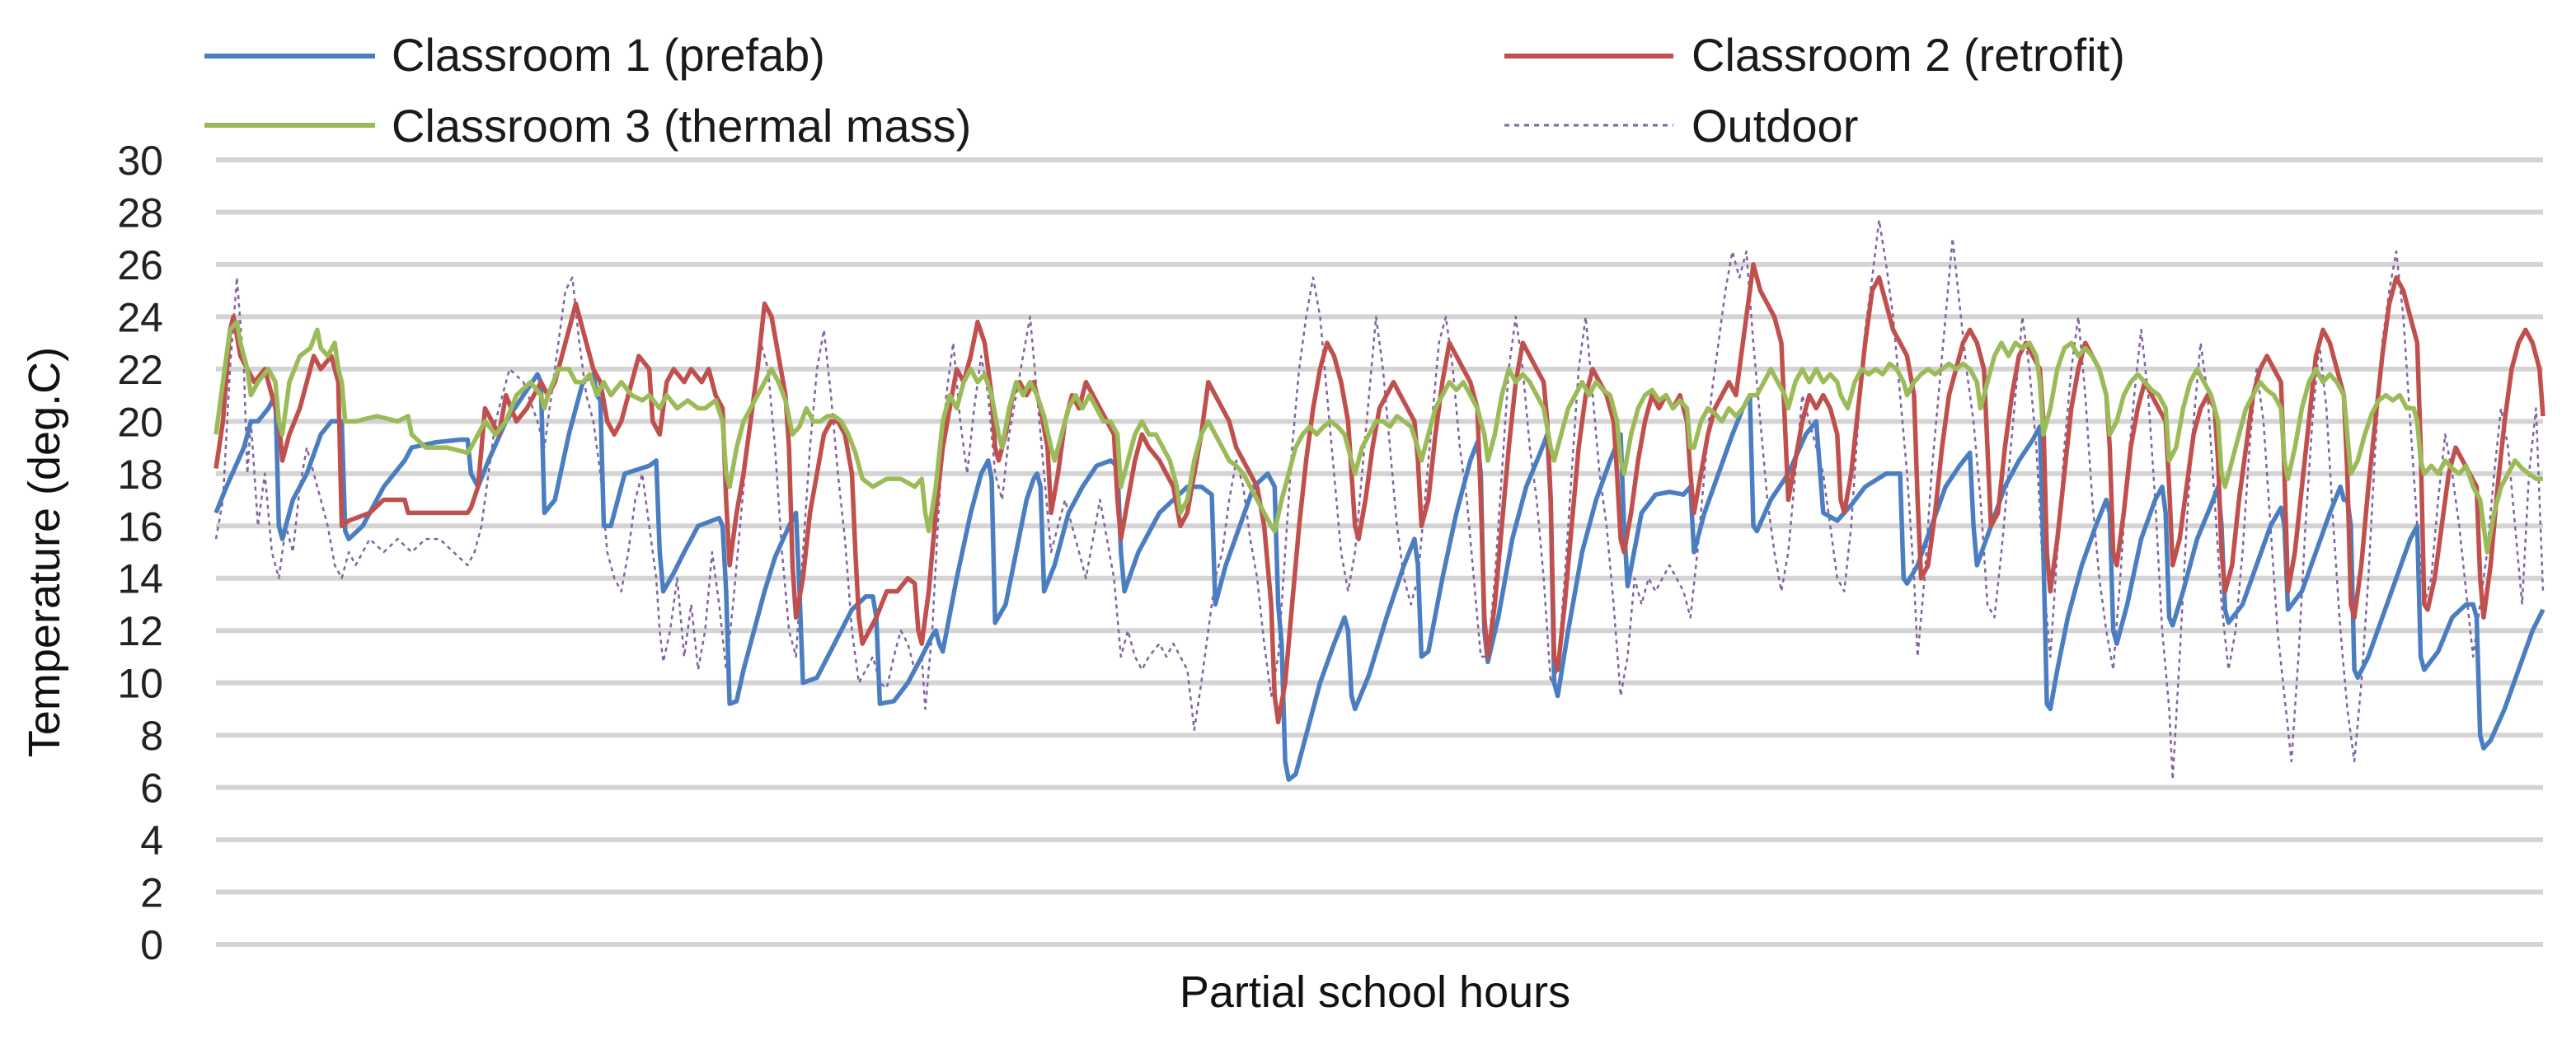 The image size is (2576, 1063). What do you see at coordinates (140, 526) in the screenshot?
I see `y-tick-label-16: 16` at bounding box center [140, 526].